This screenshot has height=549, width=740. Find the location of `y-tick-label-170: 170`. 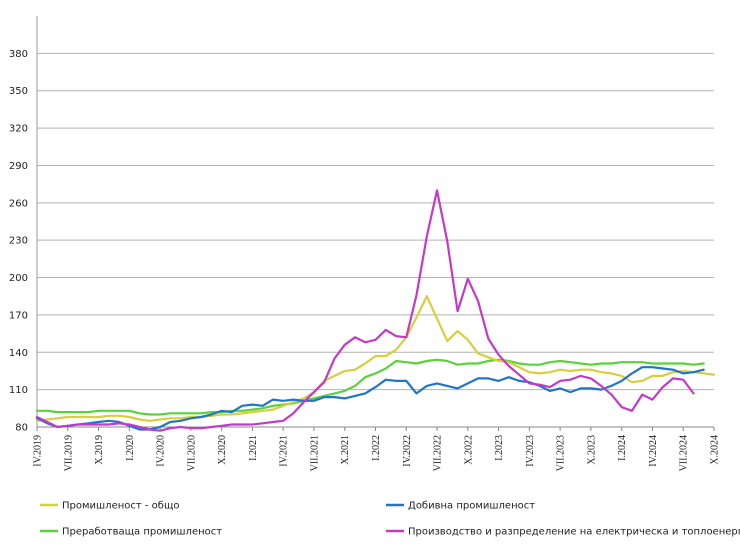

y-tick-label-170: 170 is located at coordinates (18, 315).